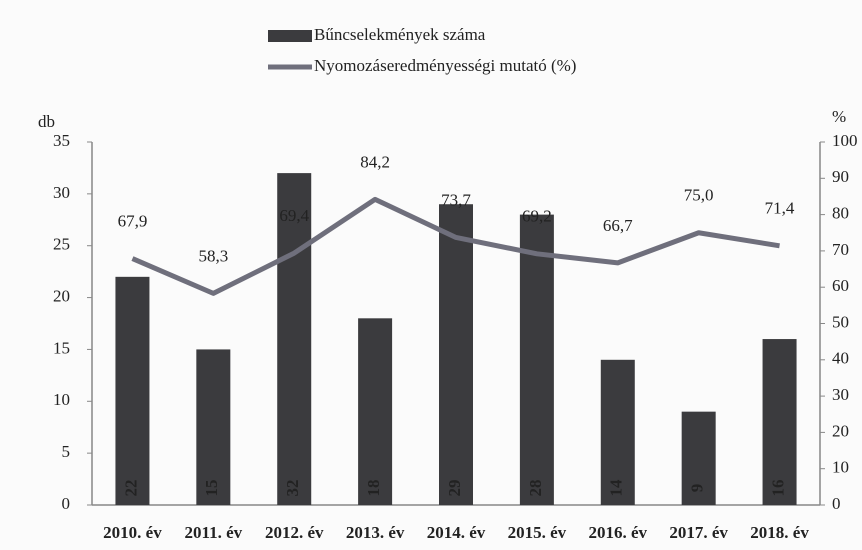 This screenshot has height=550, width=862. What do you see at coordinates (294, 215) in the screenshot?
I see `line-value-label: 69,4` at bounding box center [294, 215].